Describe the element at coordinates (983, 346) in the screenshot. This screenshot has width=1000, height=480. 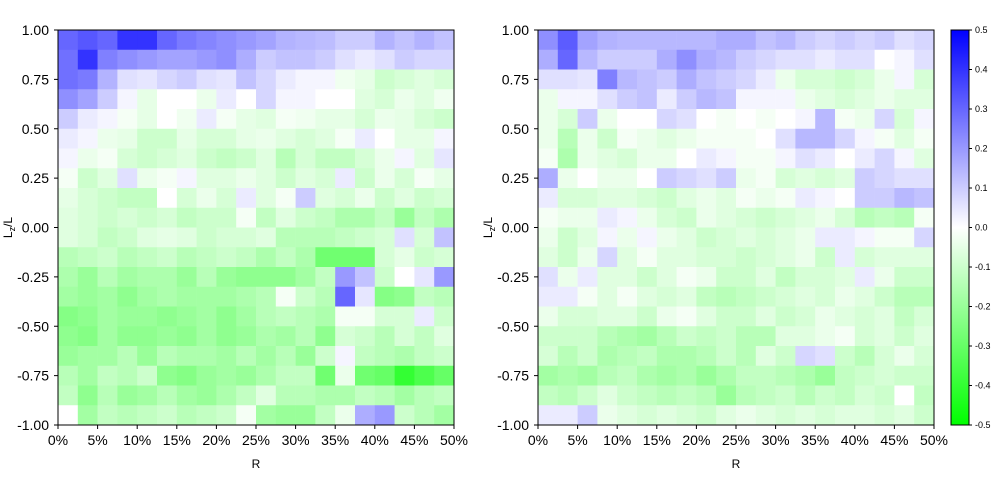
I see `colorbar-tick-label: -0.3` at that location.